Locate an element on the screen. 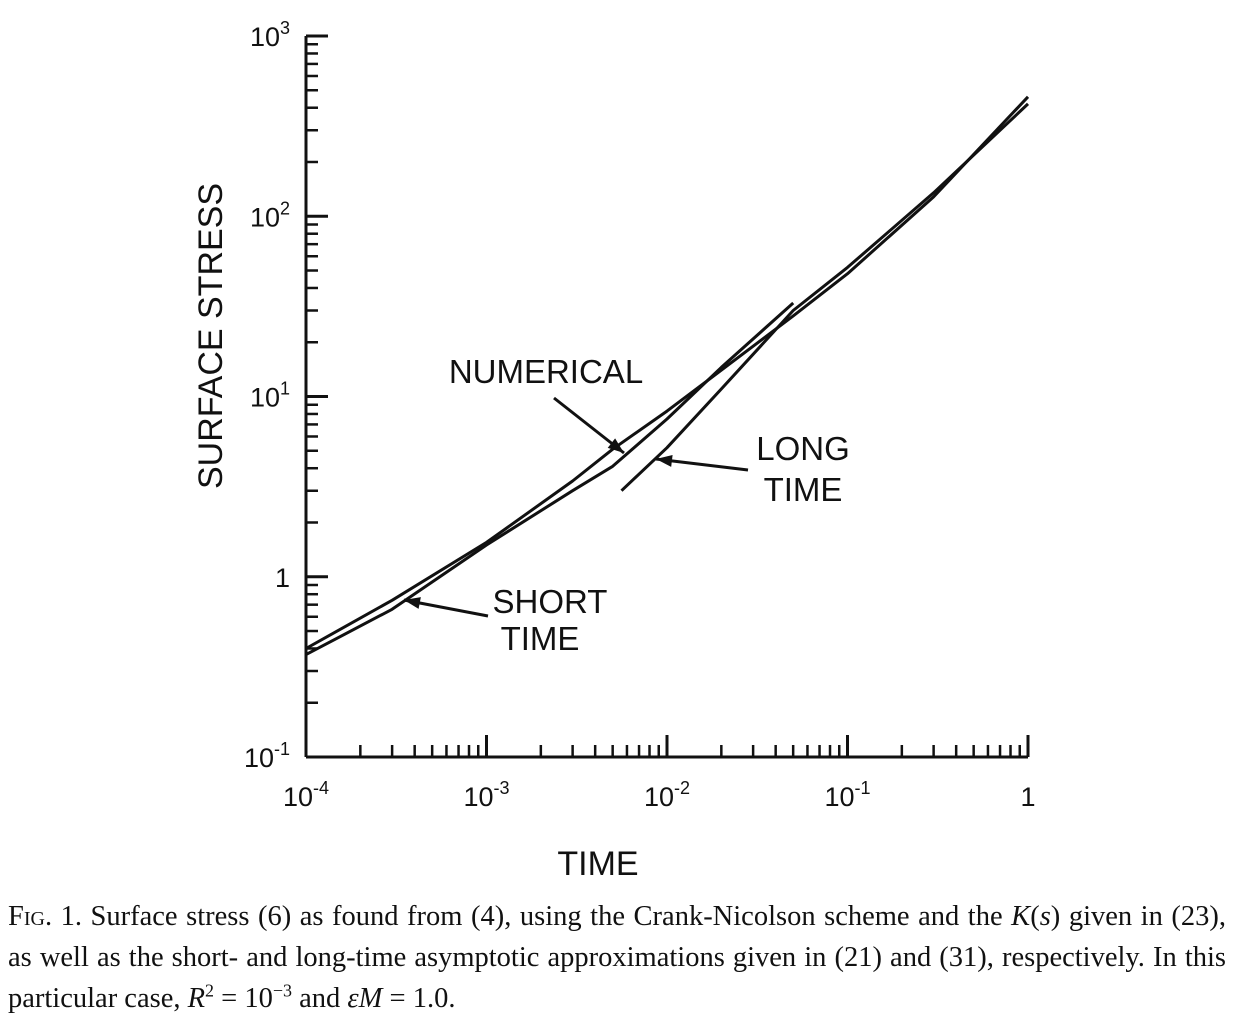  long-time-arrowhead is located at coordinates (664, 460).